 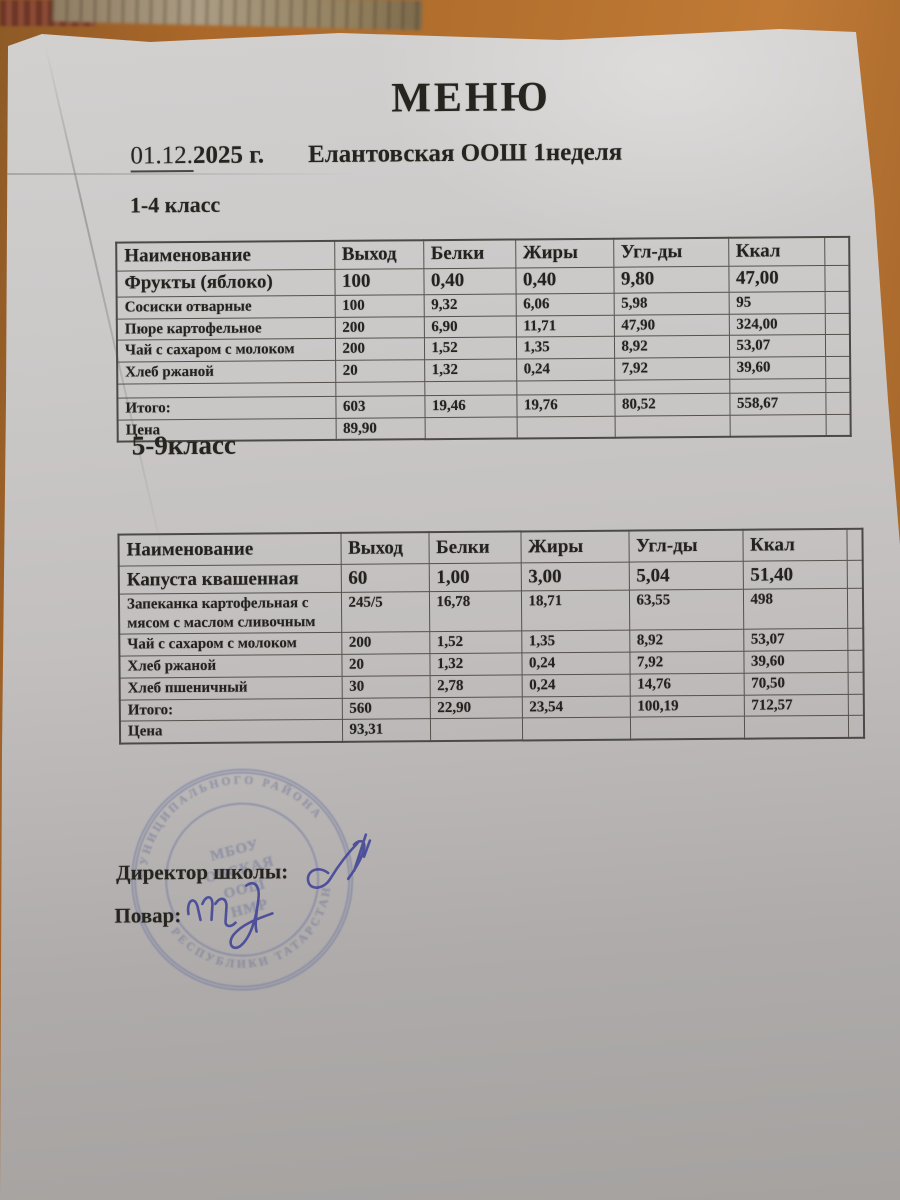 What do you see at coordinates (776, 324) in the screenshot?
I see `value-cell: 324,00` at bounding box center [776, 324].